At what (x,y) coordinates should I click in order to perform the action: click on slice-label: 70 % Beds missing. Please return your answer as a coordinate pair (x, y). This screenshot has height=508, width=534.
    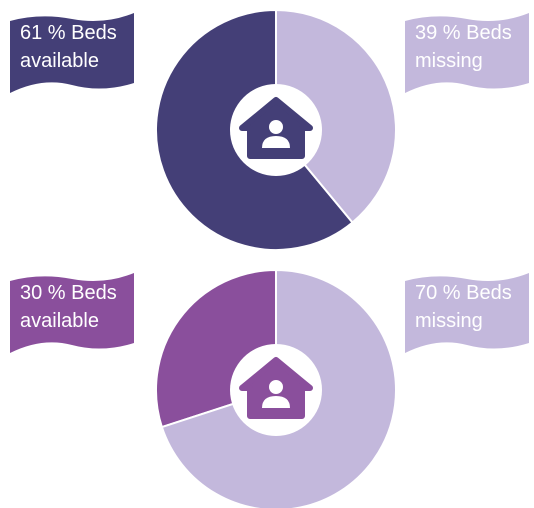
    Looking at the image, I should click on (463, 307).